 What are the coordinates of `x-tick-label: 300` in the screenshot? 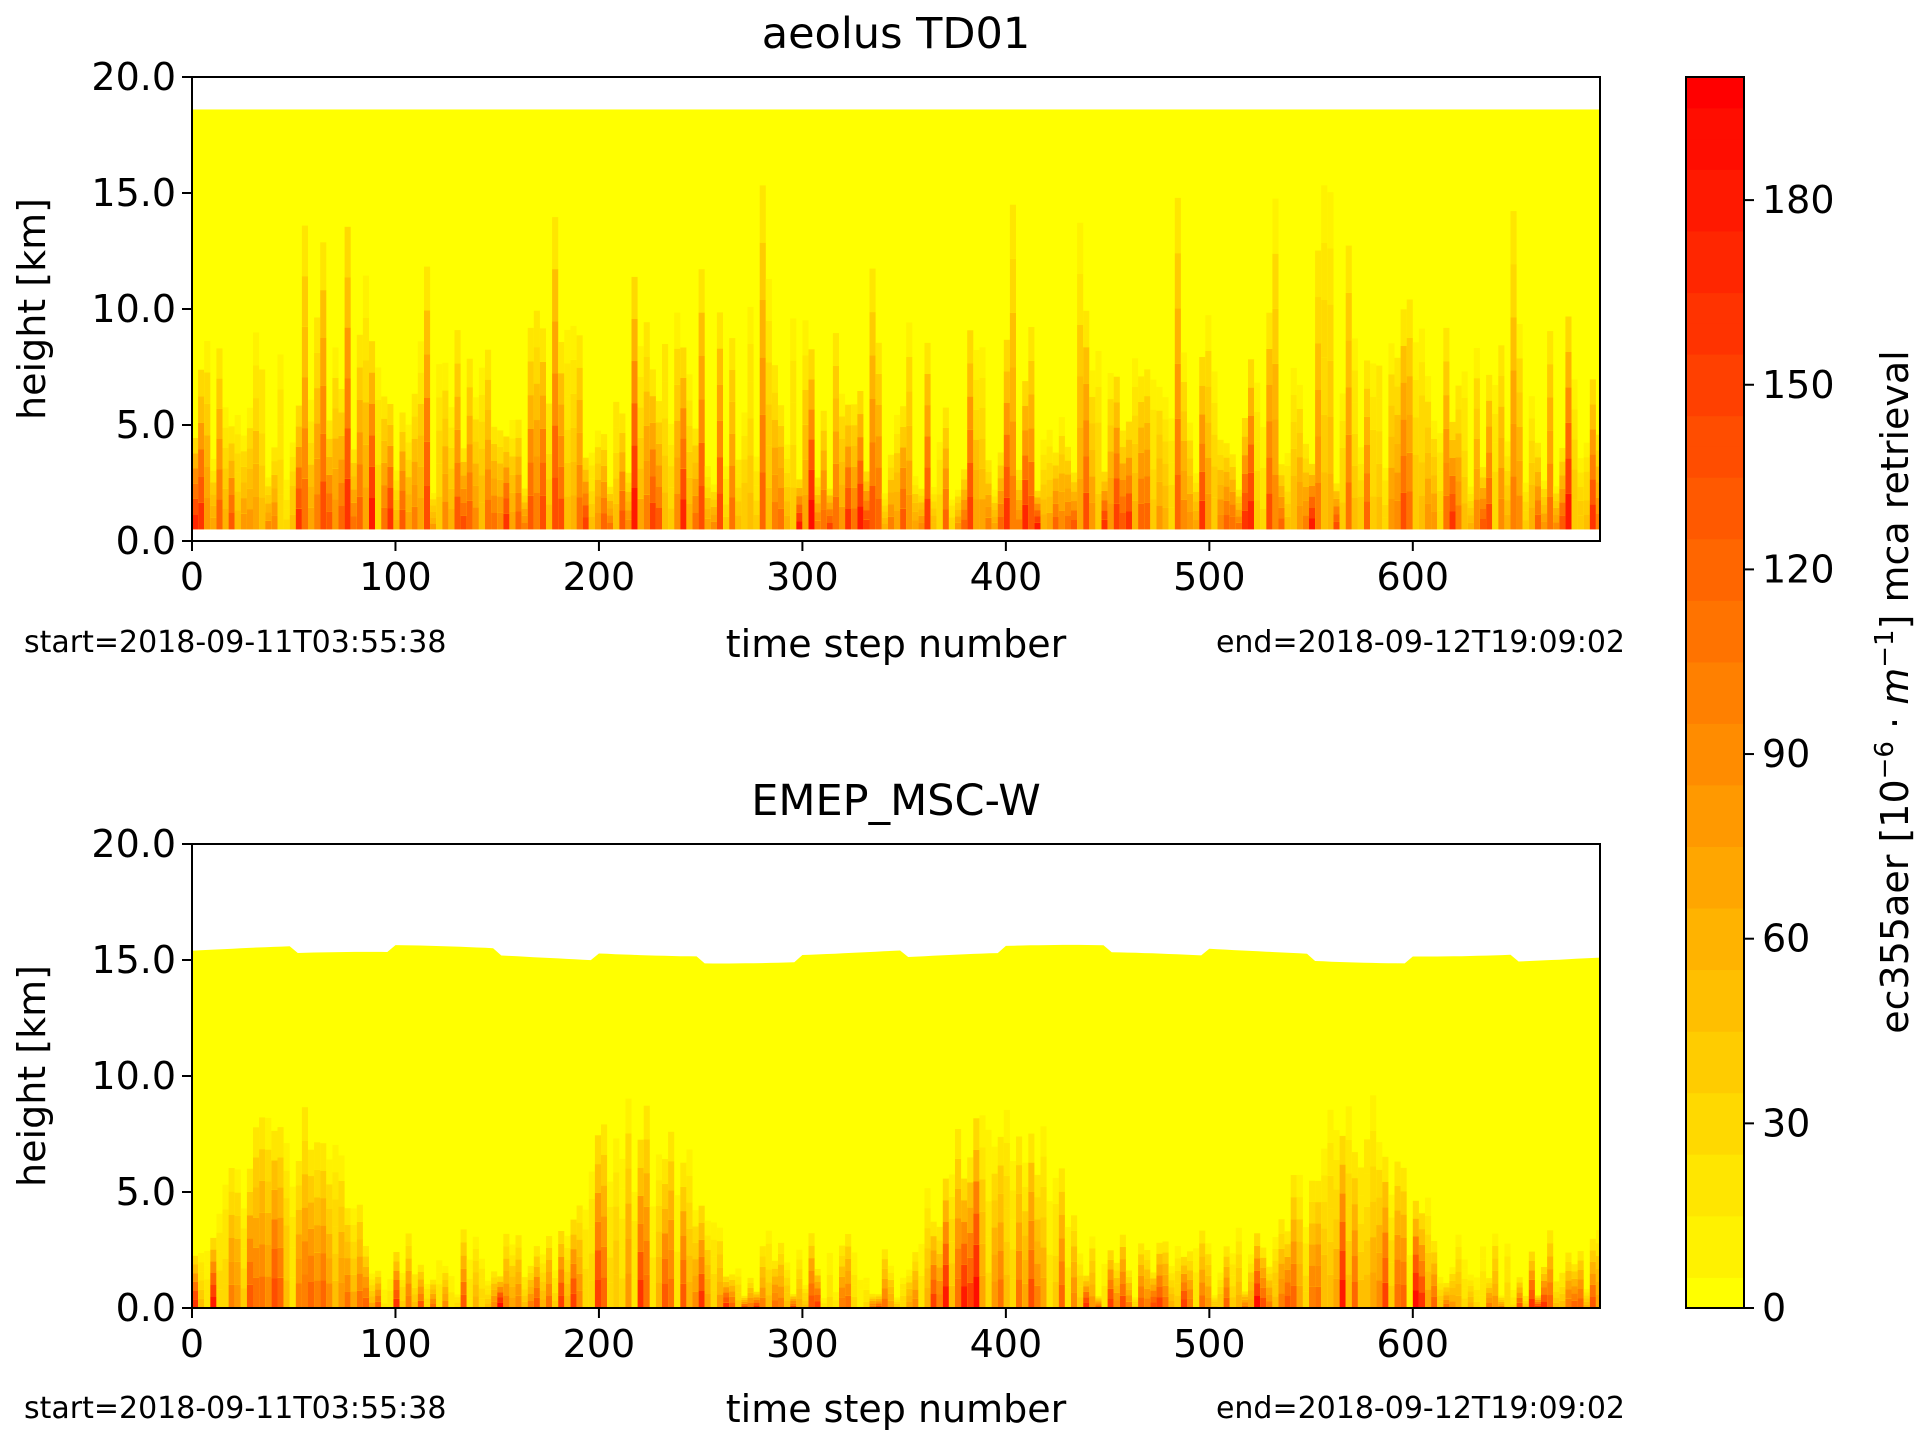 It's located at (802, 1344).